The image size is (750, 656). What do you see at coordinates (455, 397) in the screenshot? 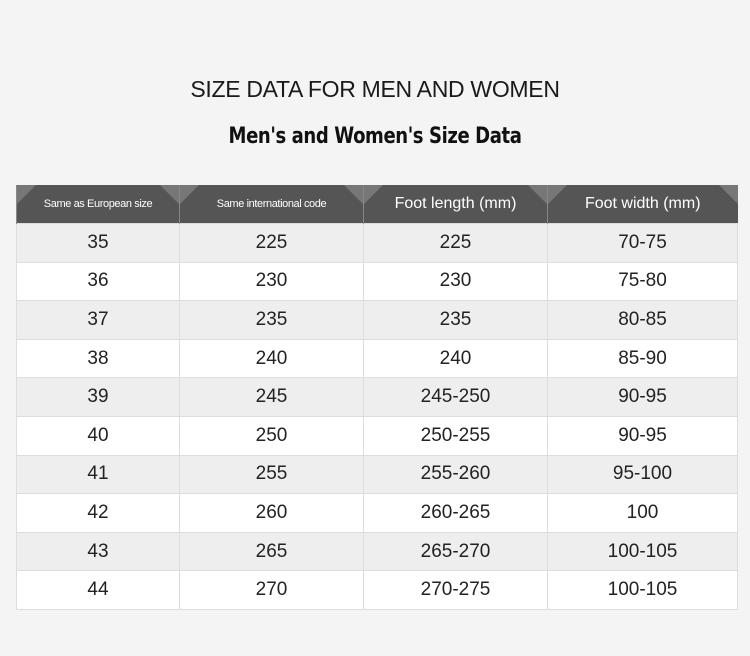
I see `table-cell: 245-250` at bounding box center [455, 397].